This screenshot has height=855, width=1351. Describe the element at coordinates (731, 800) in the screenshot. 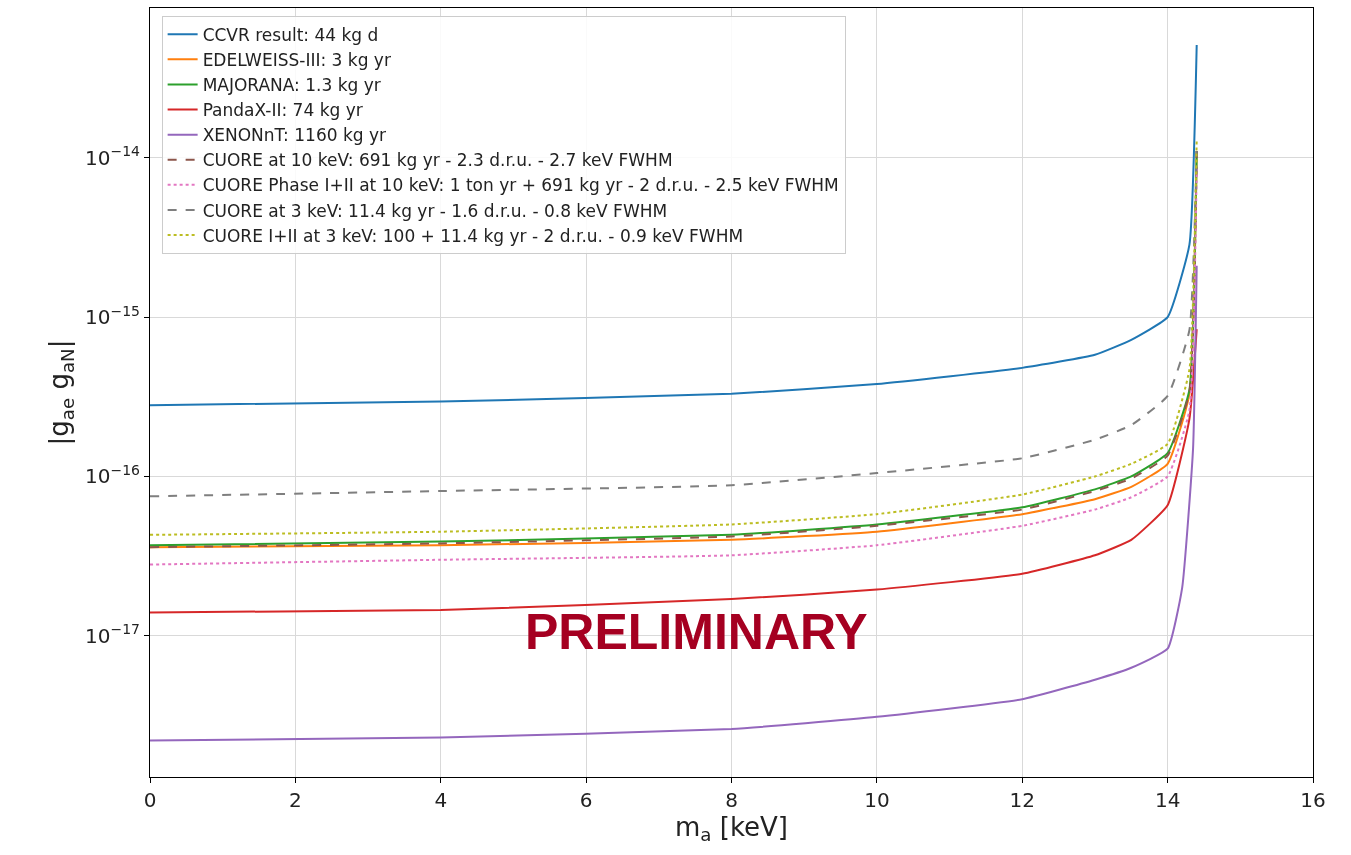

I see `x-tick-label: 8` at that location.